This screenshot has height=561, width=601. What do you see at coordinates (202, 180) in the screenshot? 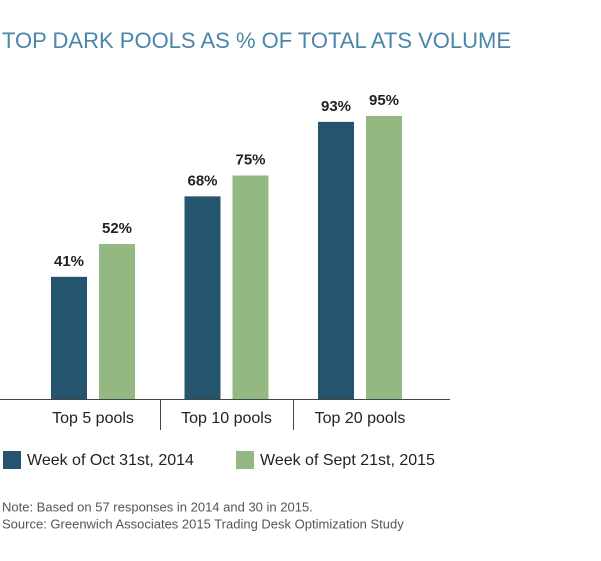
I see `value-label: 68%` at bounding box center [202, 180].